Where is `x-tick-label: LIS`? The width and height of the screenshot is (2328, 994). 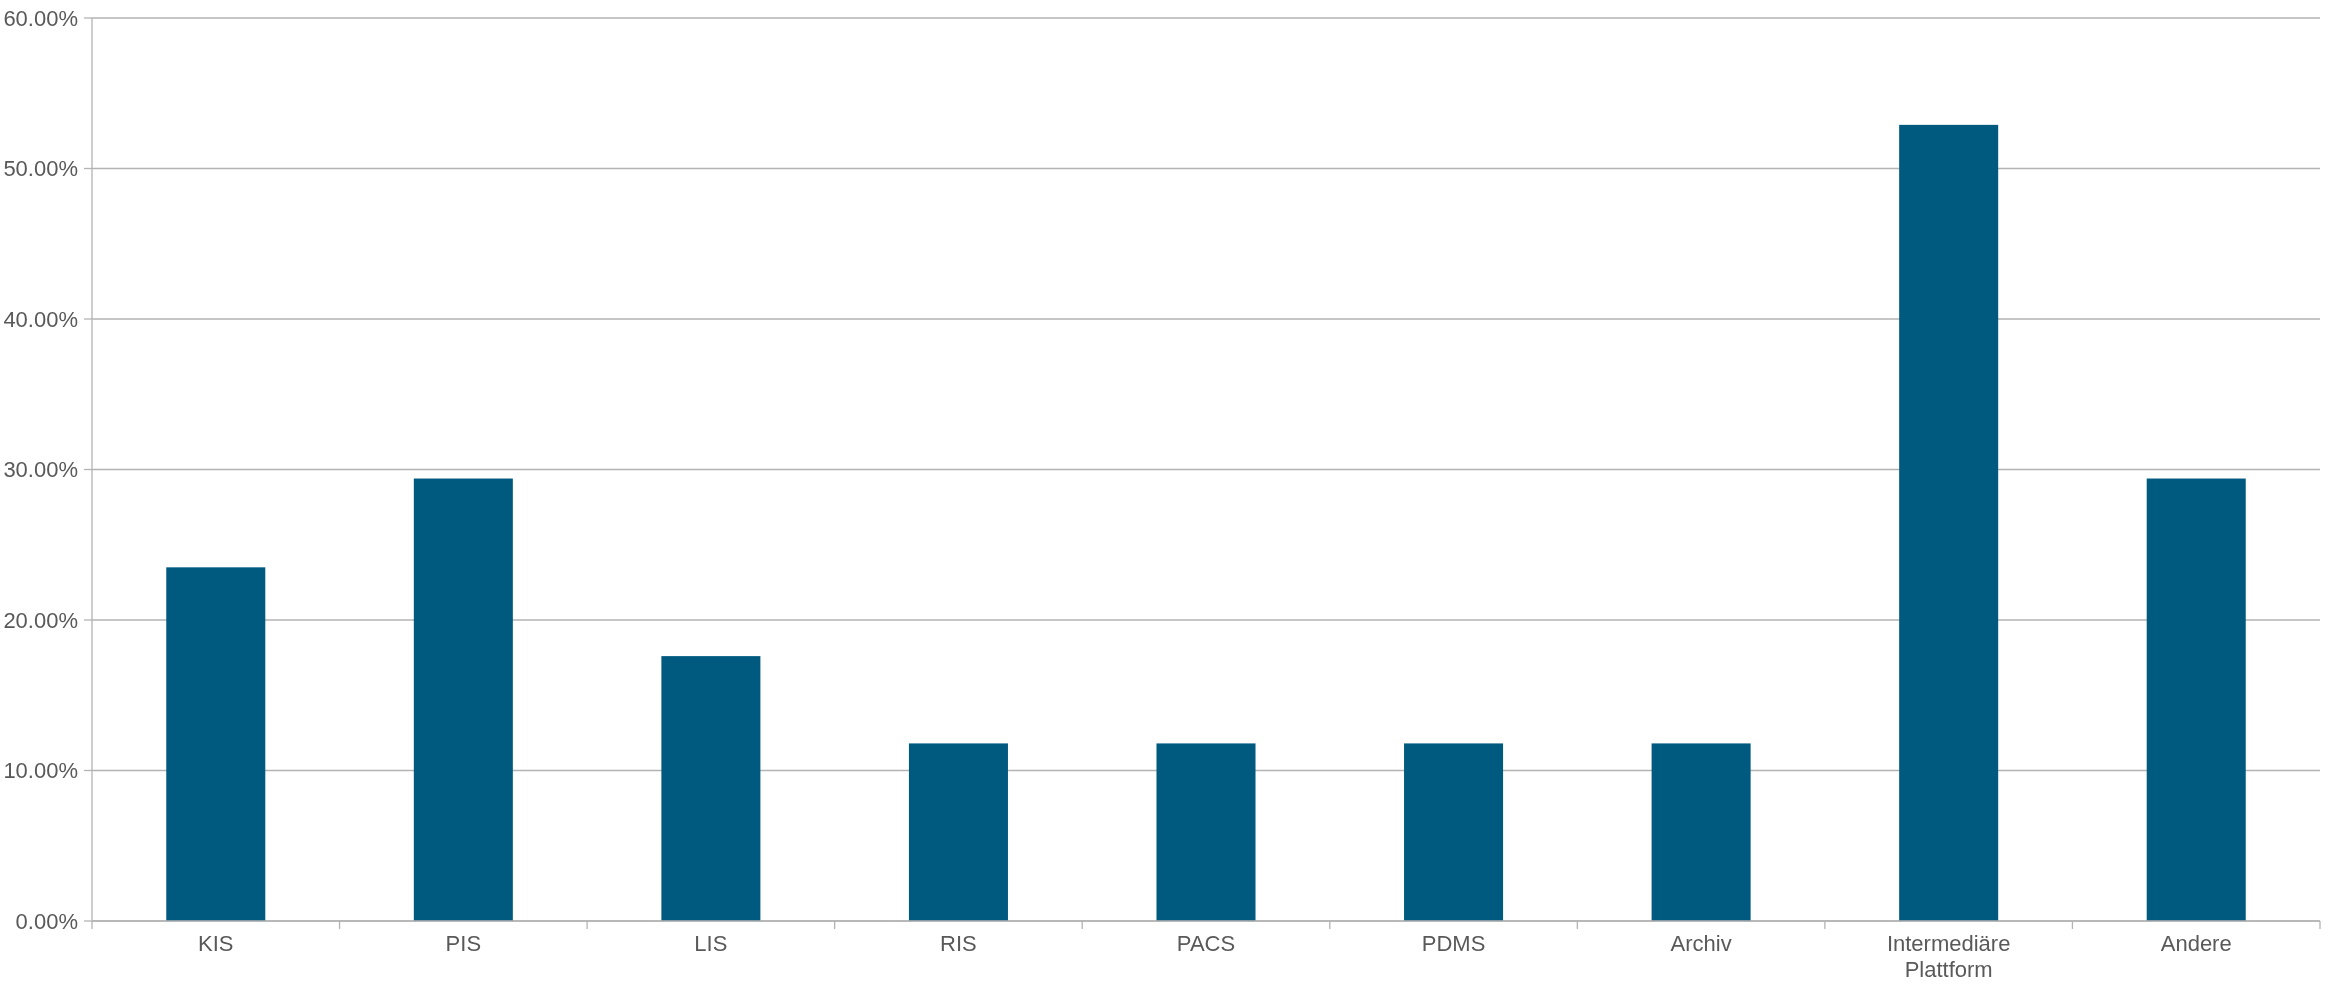
x-tick-label: LIS is located at coordinates (711, 943).